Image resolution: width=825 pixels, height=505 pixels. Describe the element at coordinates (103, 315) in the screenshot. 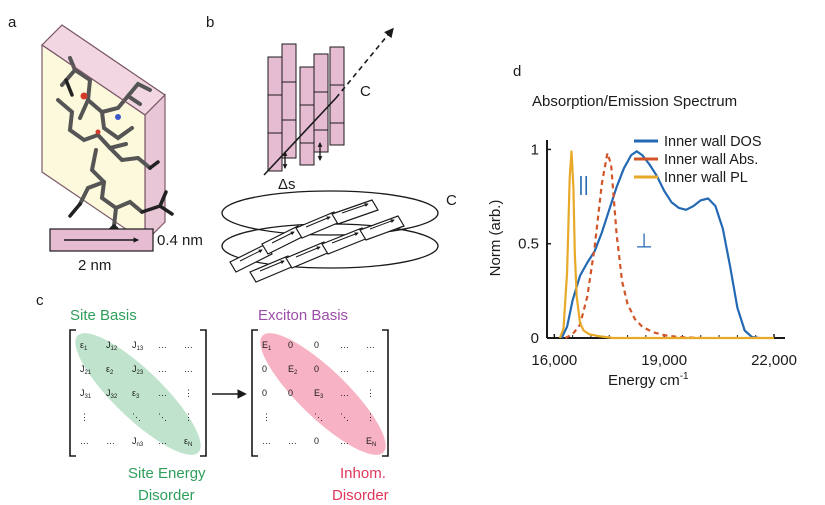

I see `site-basis-title: Site Basis` at that location.